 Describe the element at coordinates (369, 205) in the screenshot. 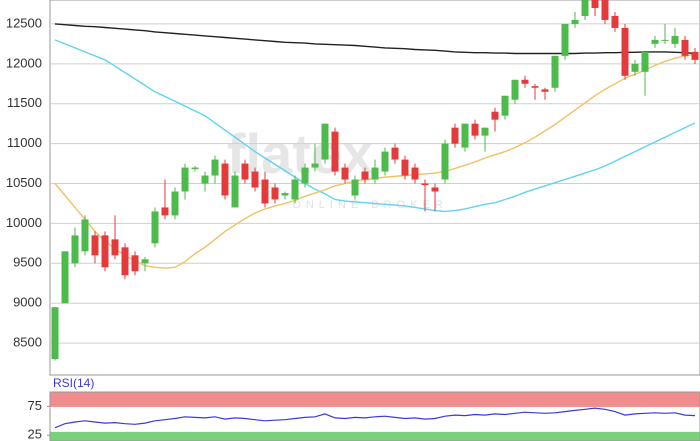

I see `watermark-tagline: ONLINE BROKER` at that location.